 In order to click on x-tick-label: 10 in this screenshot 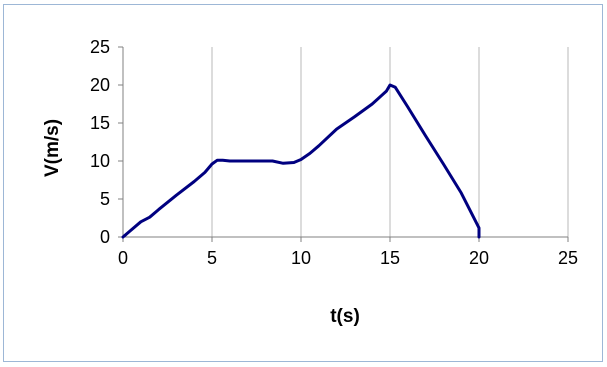, I will do `click(301, 258)`.